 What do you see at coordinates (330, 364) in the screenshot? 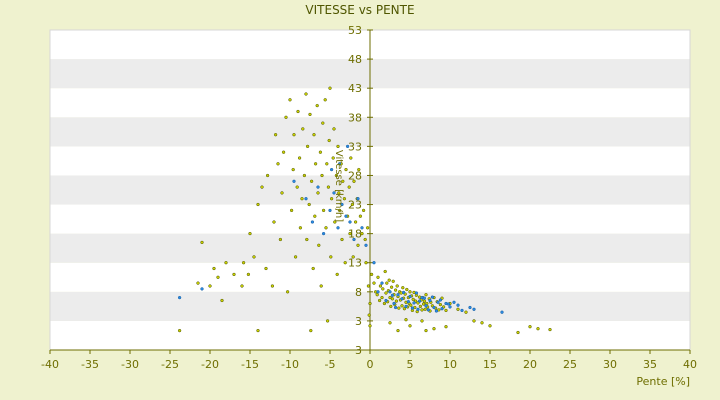
I see `x-tick-label: -5` at bounding box center [330, 364].